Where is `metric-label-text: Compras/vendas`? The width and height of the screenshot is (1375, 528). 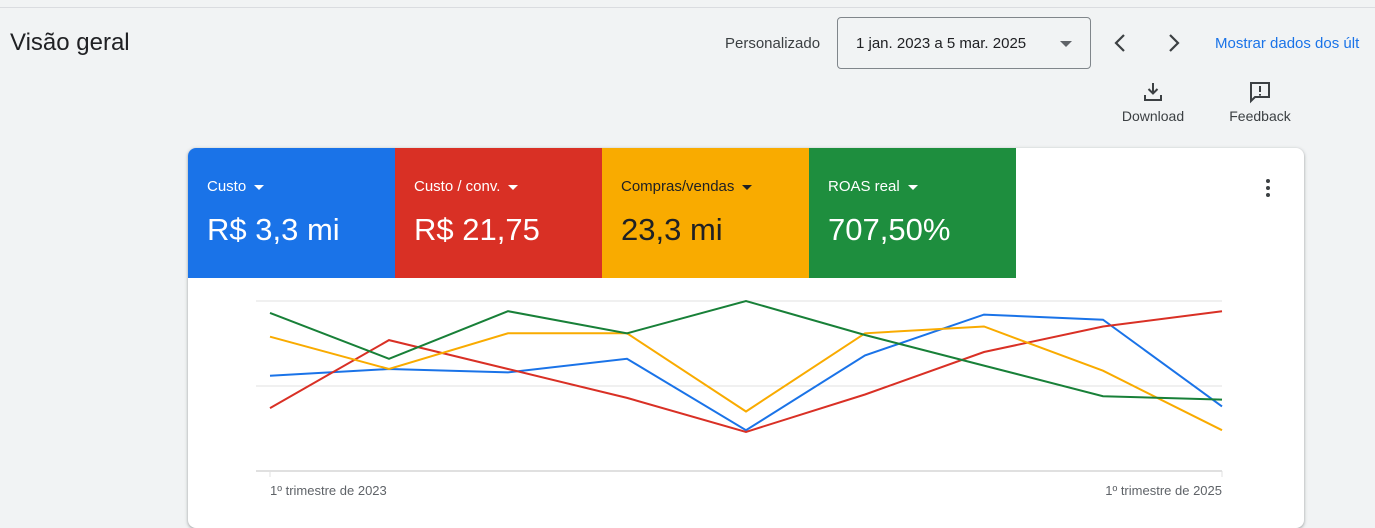 metric-label-text: Compras/vendas is located at coordinates (678, 186).